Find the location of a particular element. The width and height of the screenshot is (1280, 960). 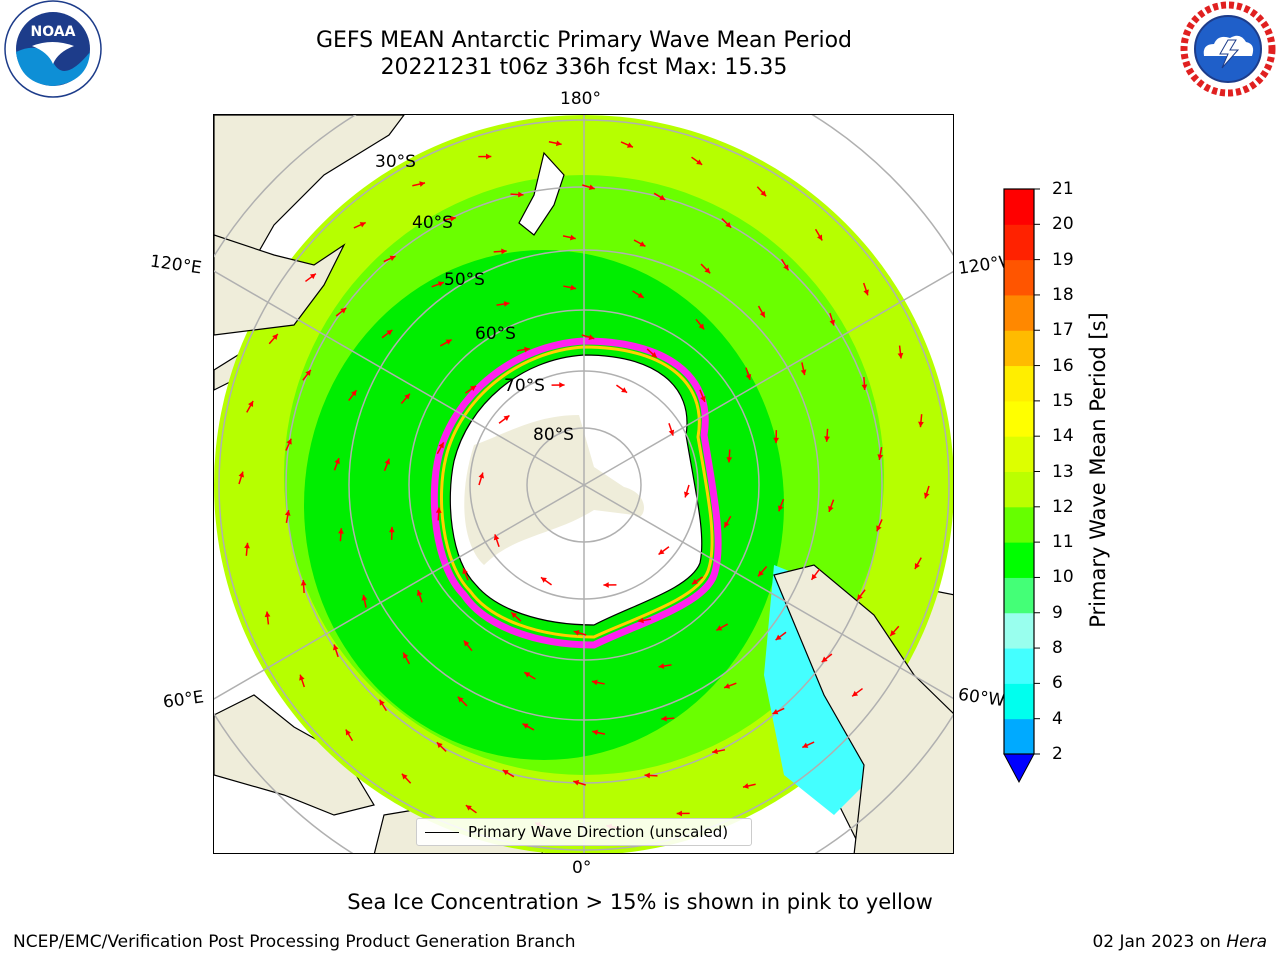

lon-label-120e: 120°E is located at coordinates (175, 265).